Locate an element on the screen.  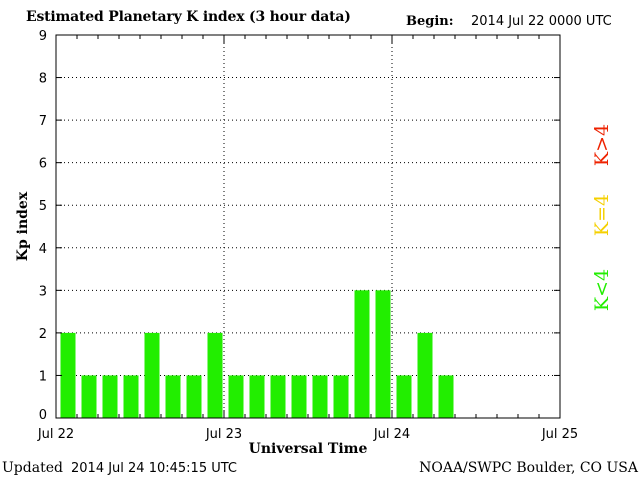
y-tick-label: 6 is located at coordinates (43, 164).